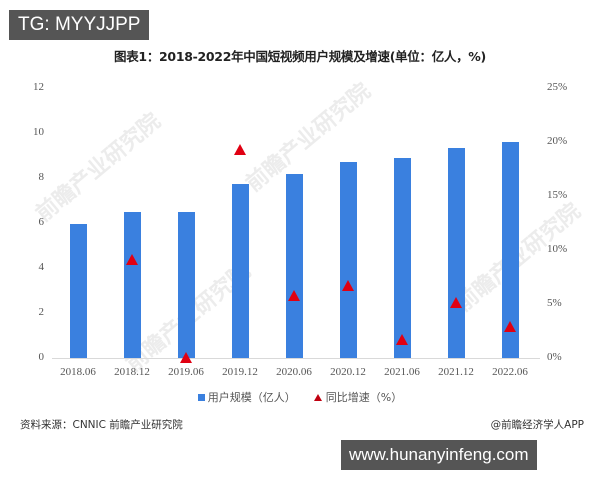 The height and width of the screenshot is (480, 600). What do you see at coordinates (456, 372) in the screenshot?
I see `x-axis-tick: 2021.12` at bounding box center [456, 372].